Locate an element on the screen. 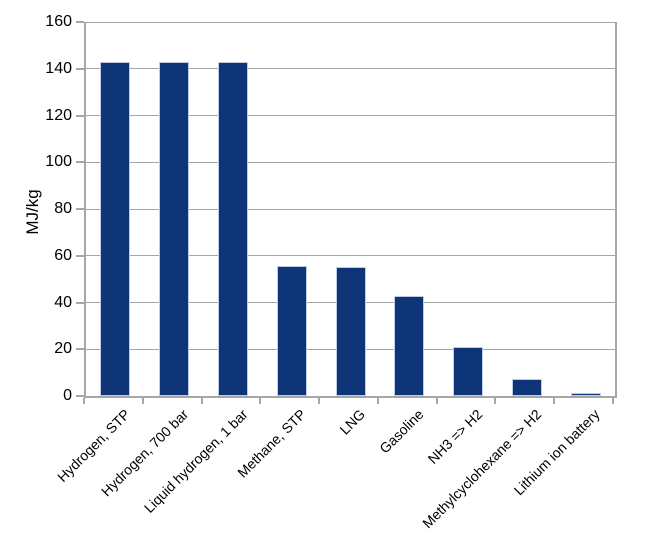 This screenshot has height=559, width=648. y-tick-label-100: 100 is located at coordinates (58, 162).